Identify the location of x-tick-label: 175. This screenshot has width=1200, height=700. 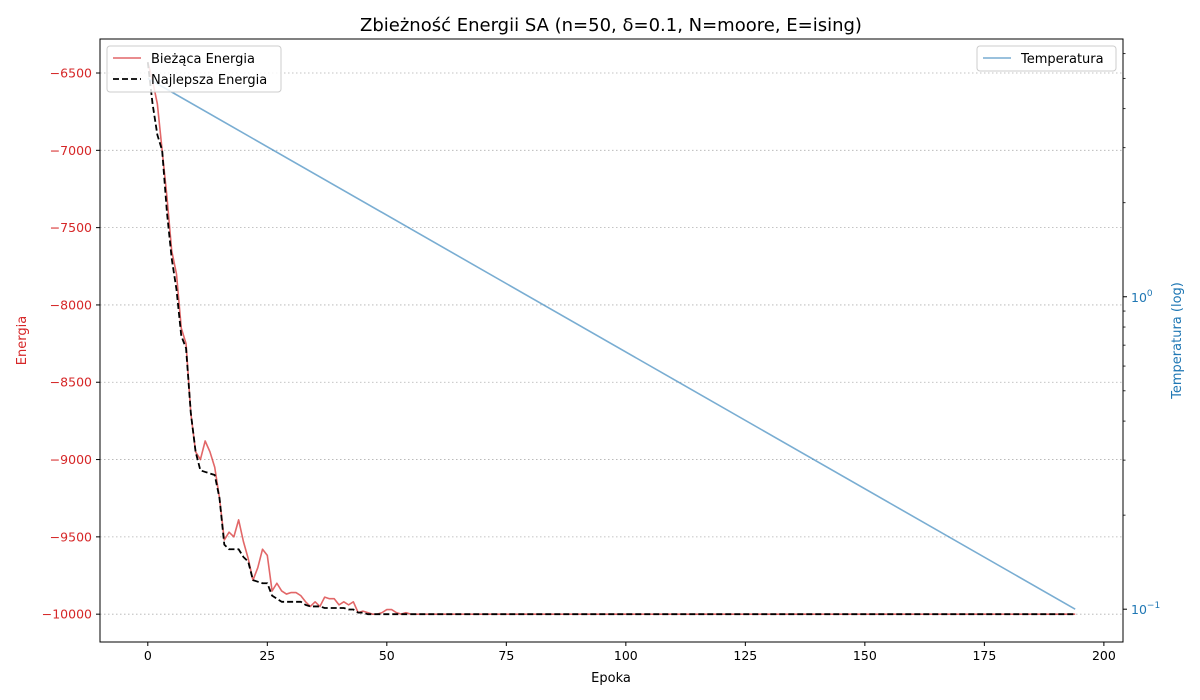
(984, 655).